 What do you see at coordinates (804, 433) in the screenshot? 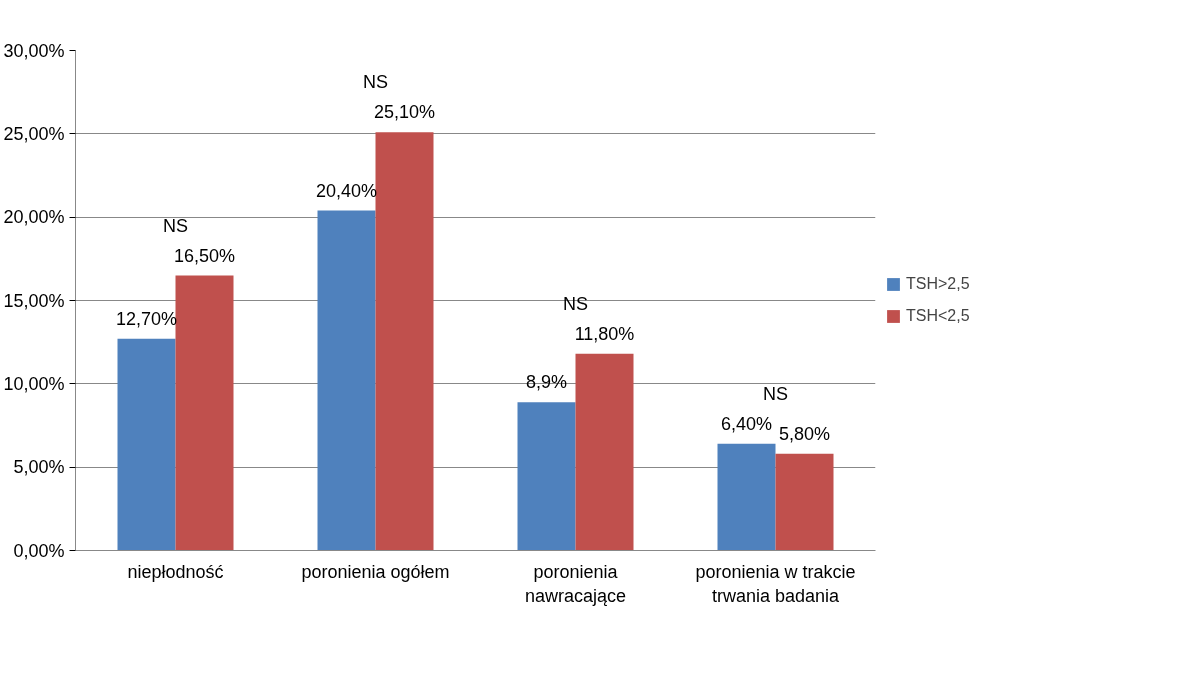
I see `data-label: 5,80%` at bounding box center [804, 433].